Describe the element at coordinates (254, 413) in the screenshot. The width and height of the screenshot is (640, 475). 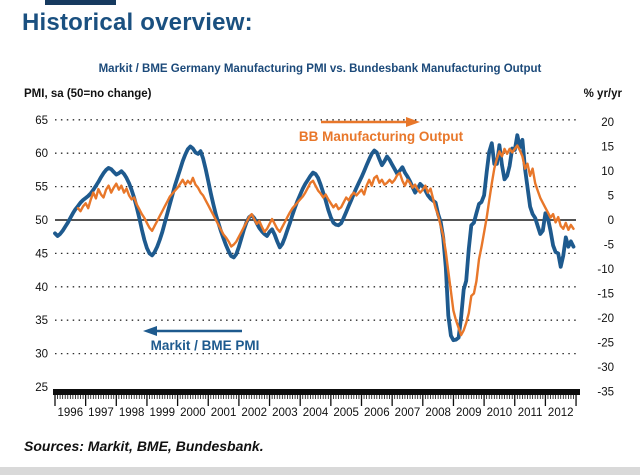
I see `x-tick-label: 2002` at that location.